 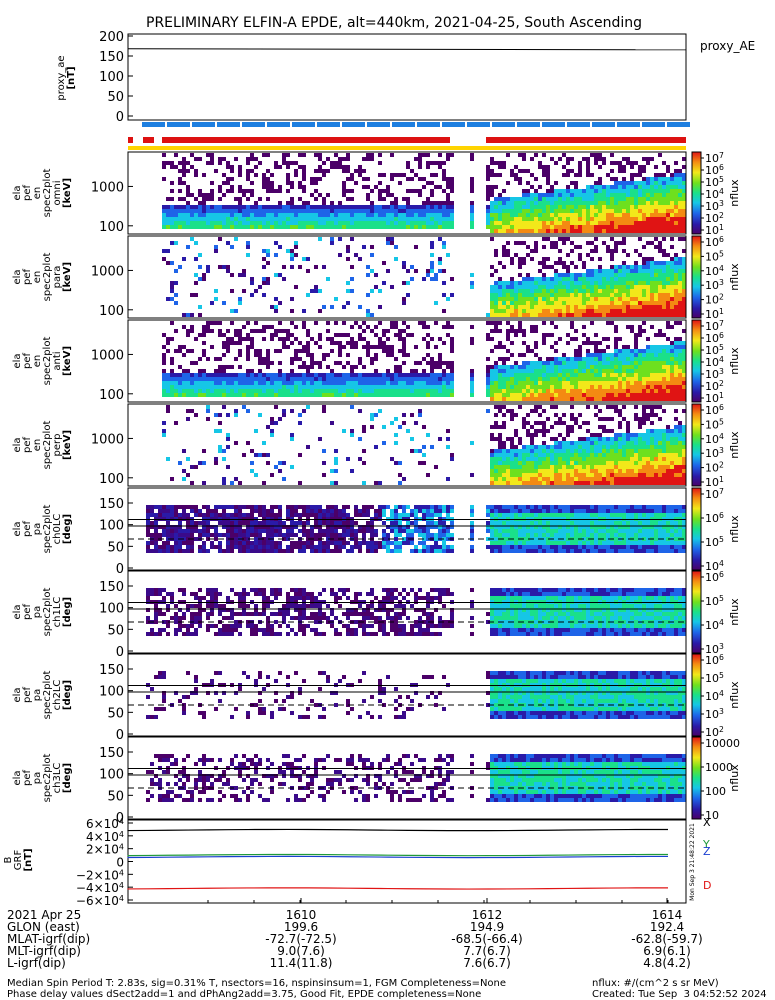 What do you see at coordinates (67, 277) in the screenshot?
I see `panel-ylabel-line: [keV]` at bounding box center [67, 277].